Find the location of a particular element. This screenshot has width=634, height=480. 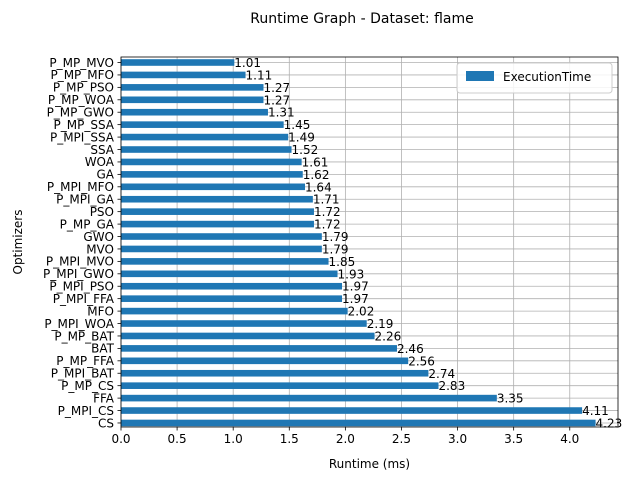

bar-value-label: 3.35 is located at coordinates (510, 399).